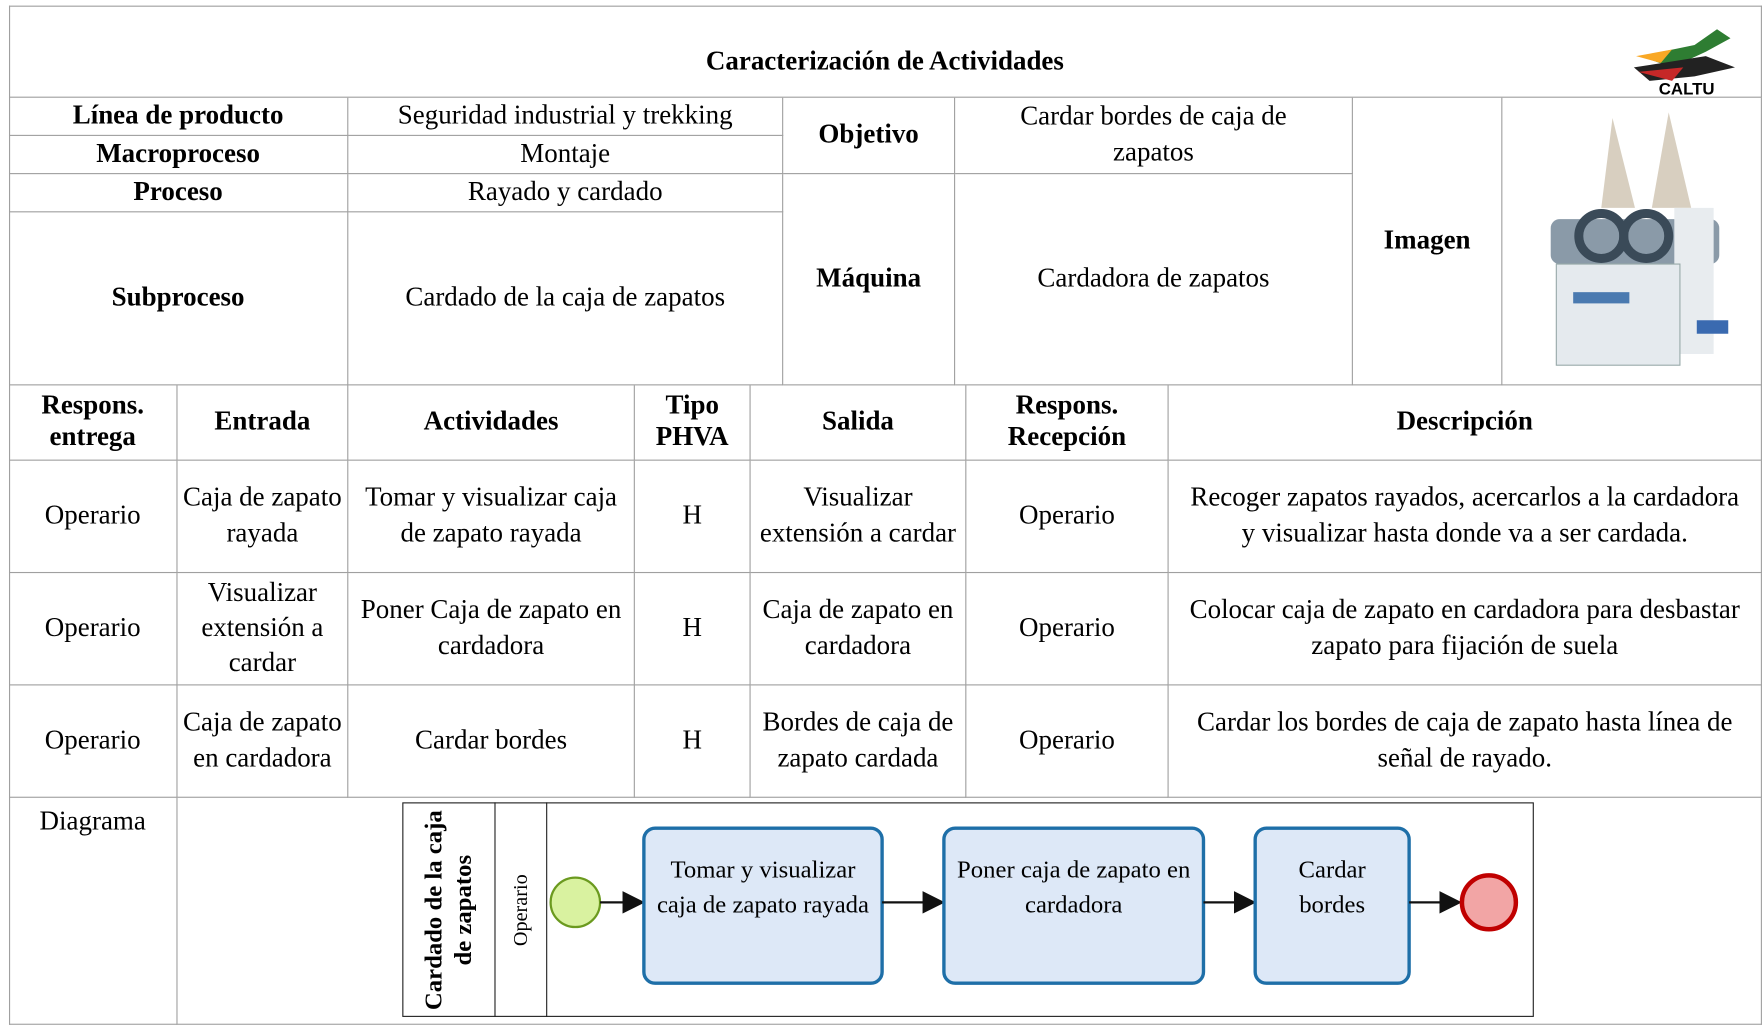  I want to click on machine-image, so click(1639, 239).